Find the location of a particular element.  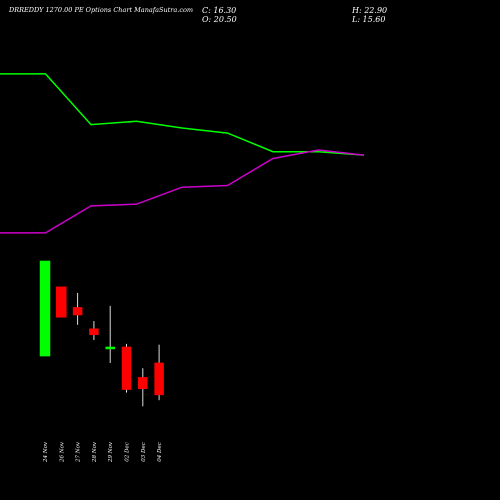

x-tick-label: 03 Dec is located at coordinates (144, 452).